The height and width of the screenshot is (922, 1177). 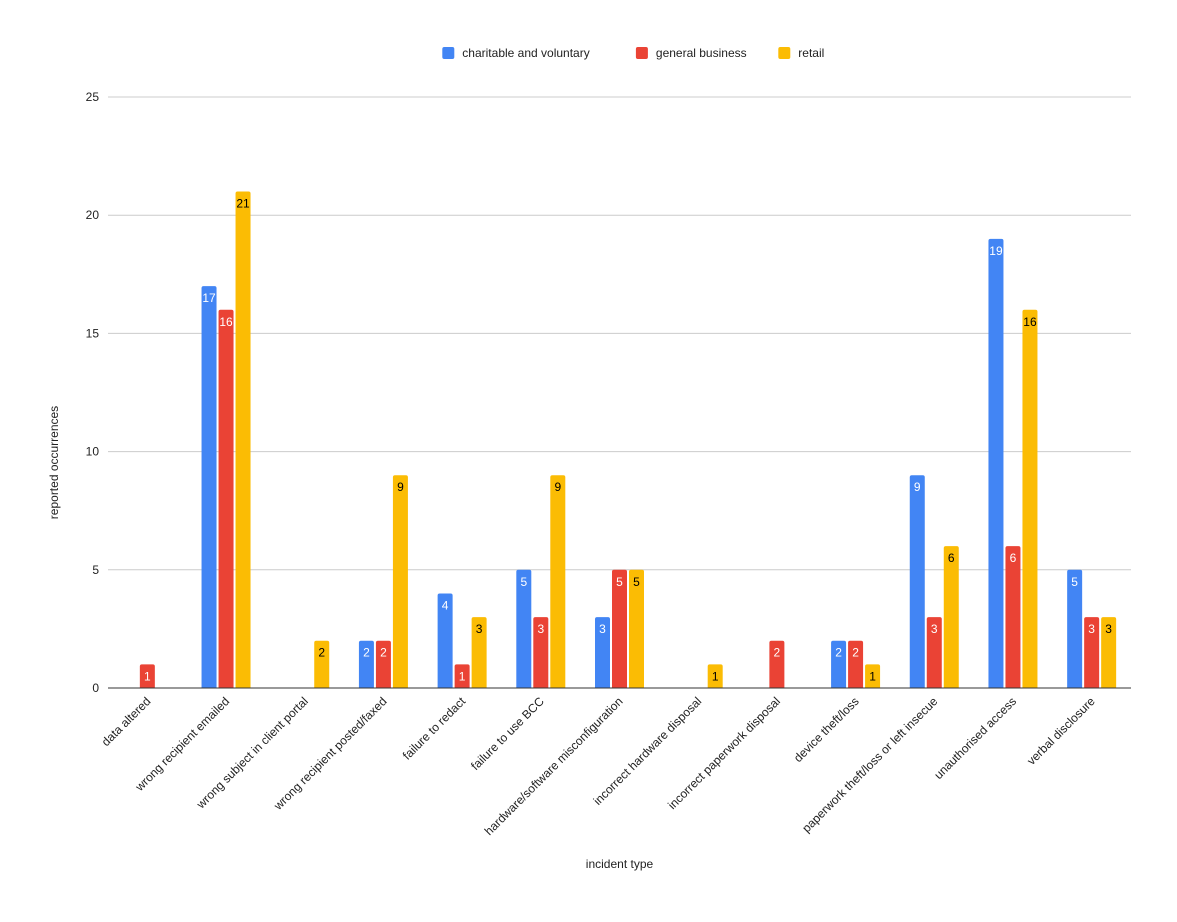 What do you see at coordinates (525, 53) in the screenshot?
I see `legend-label: charitable and voluntary` at bounding box center [525, 53].